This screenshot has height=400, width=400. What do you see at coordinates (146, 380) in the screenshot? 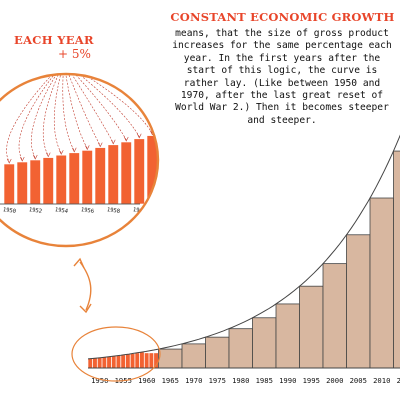
I see `main-tick-label: 1960` at bounding box center [146, 380].